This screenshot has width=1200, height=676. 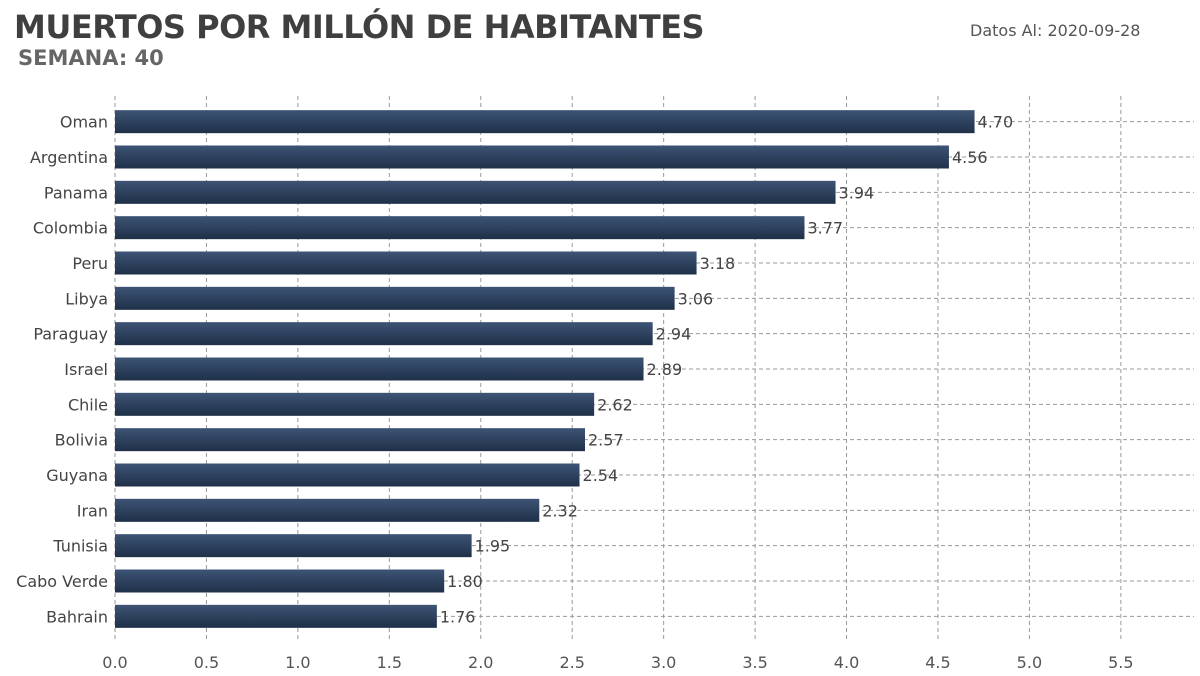 What do you see at coordinates (754, 662) in the screenshot?
I see `x-tick-label: 3.5` at bounding box center [754, 662].